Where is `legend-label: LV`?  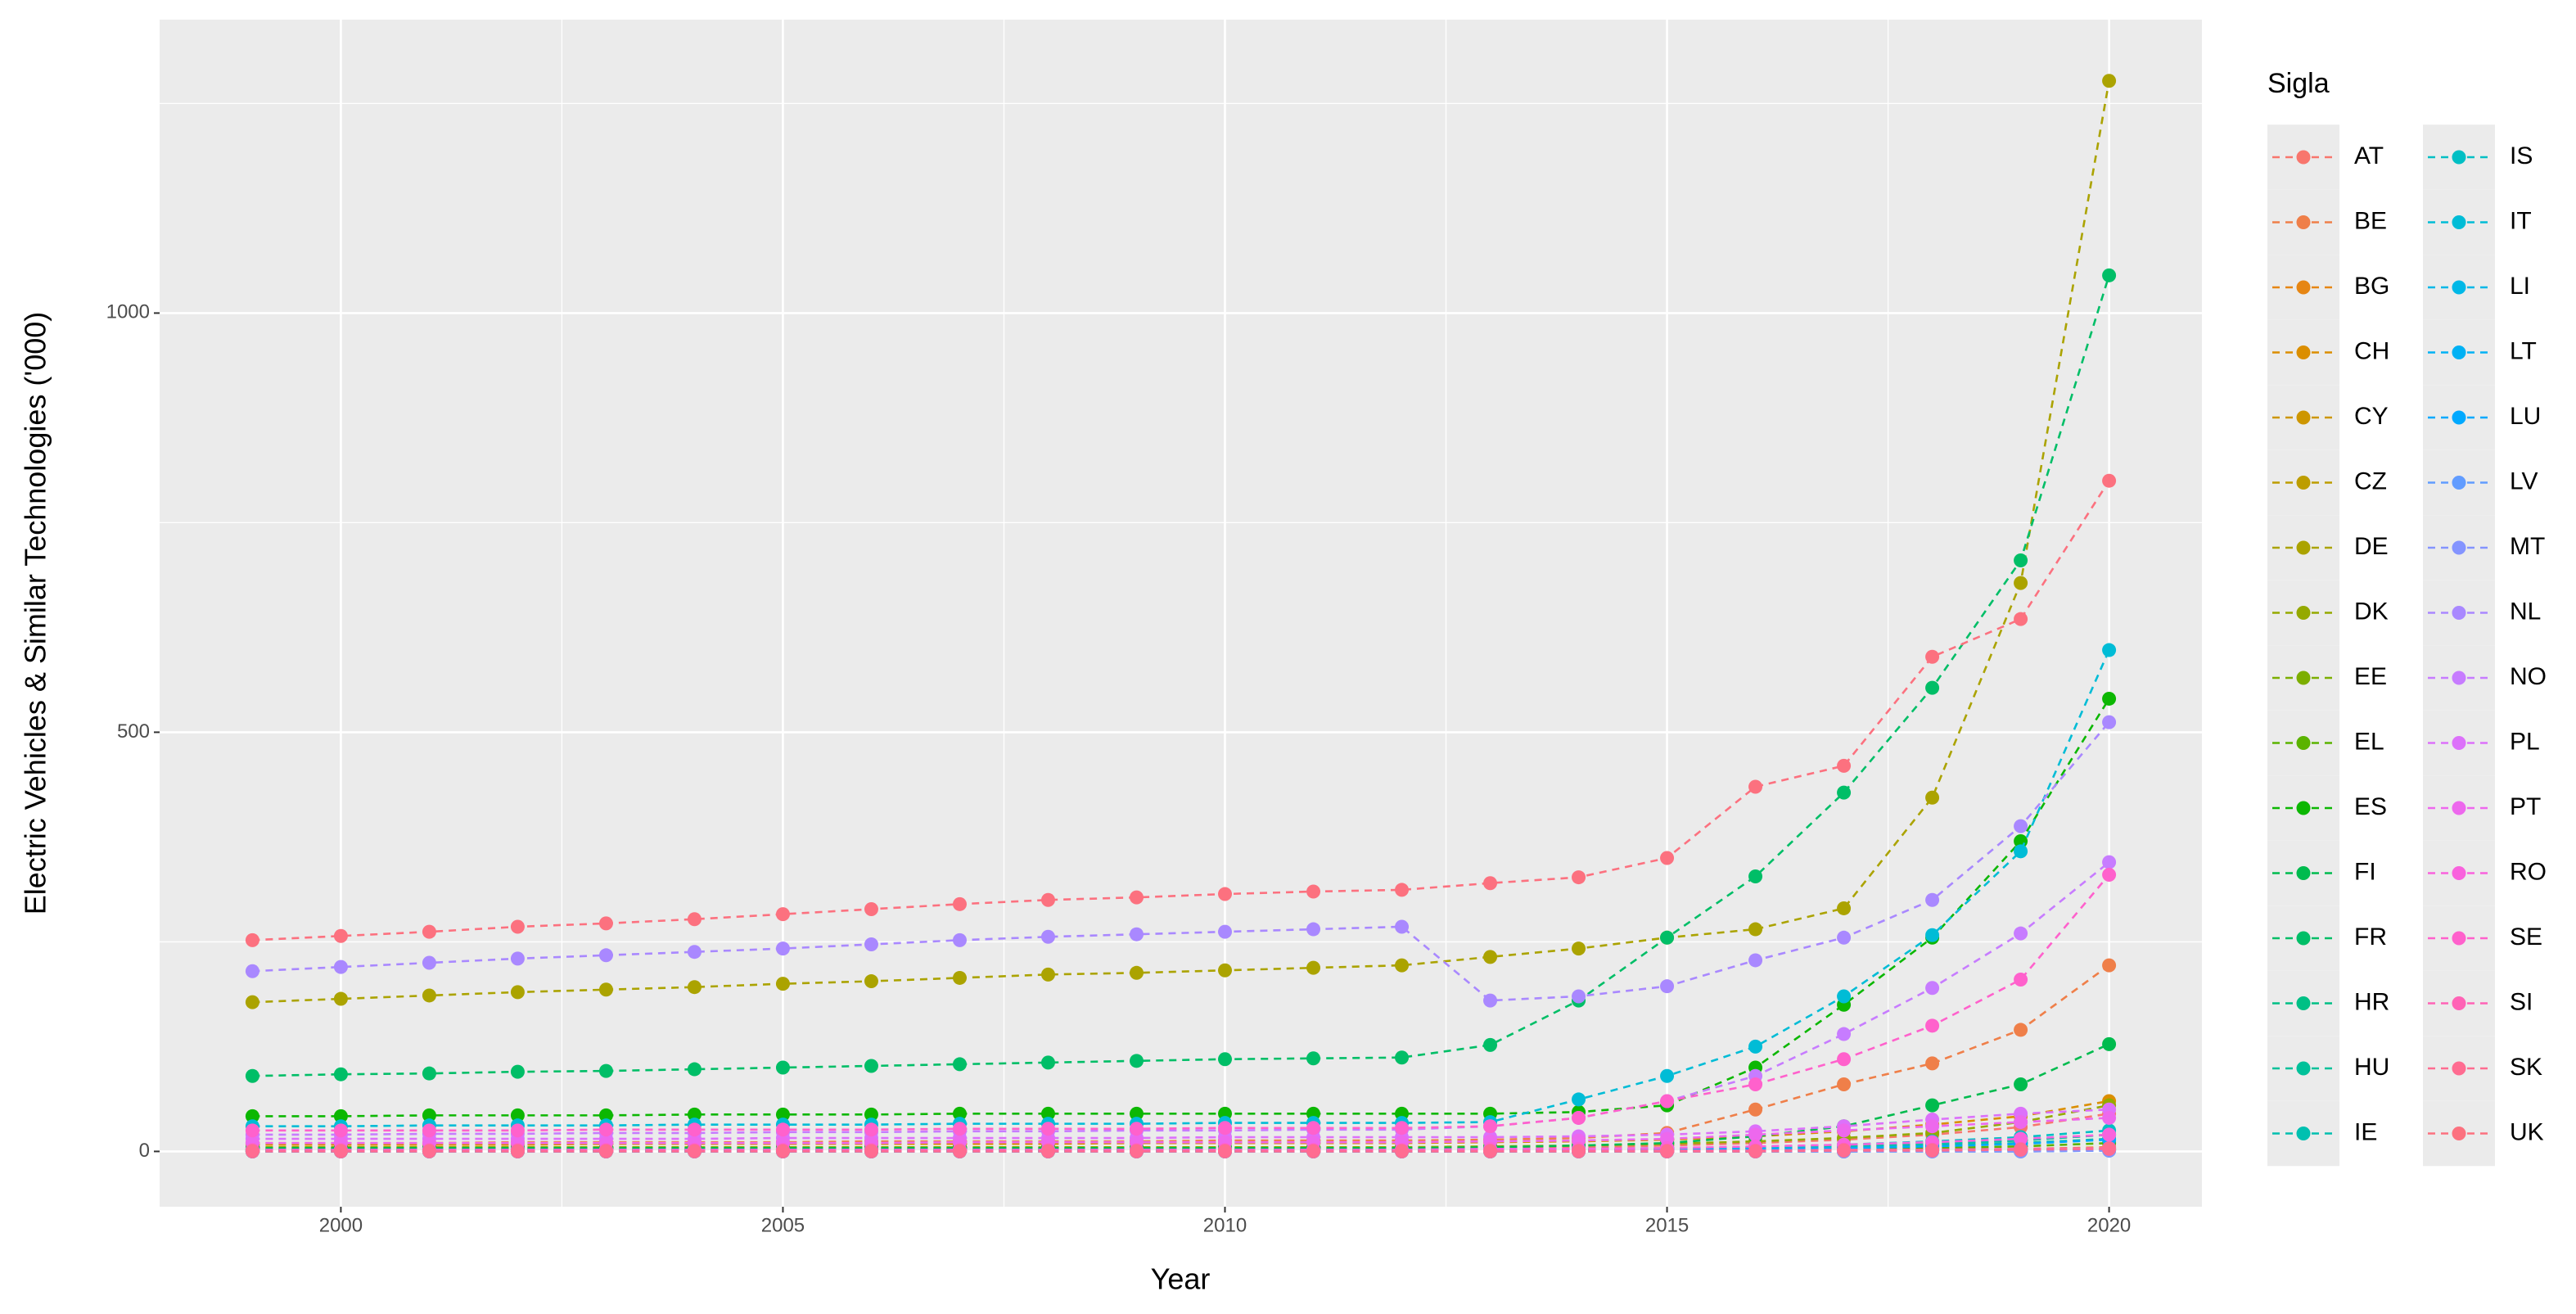 legend-label: LV is located at coordinates (2524, 481).